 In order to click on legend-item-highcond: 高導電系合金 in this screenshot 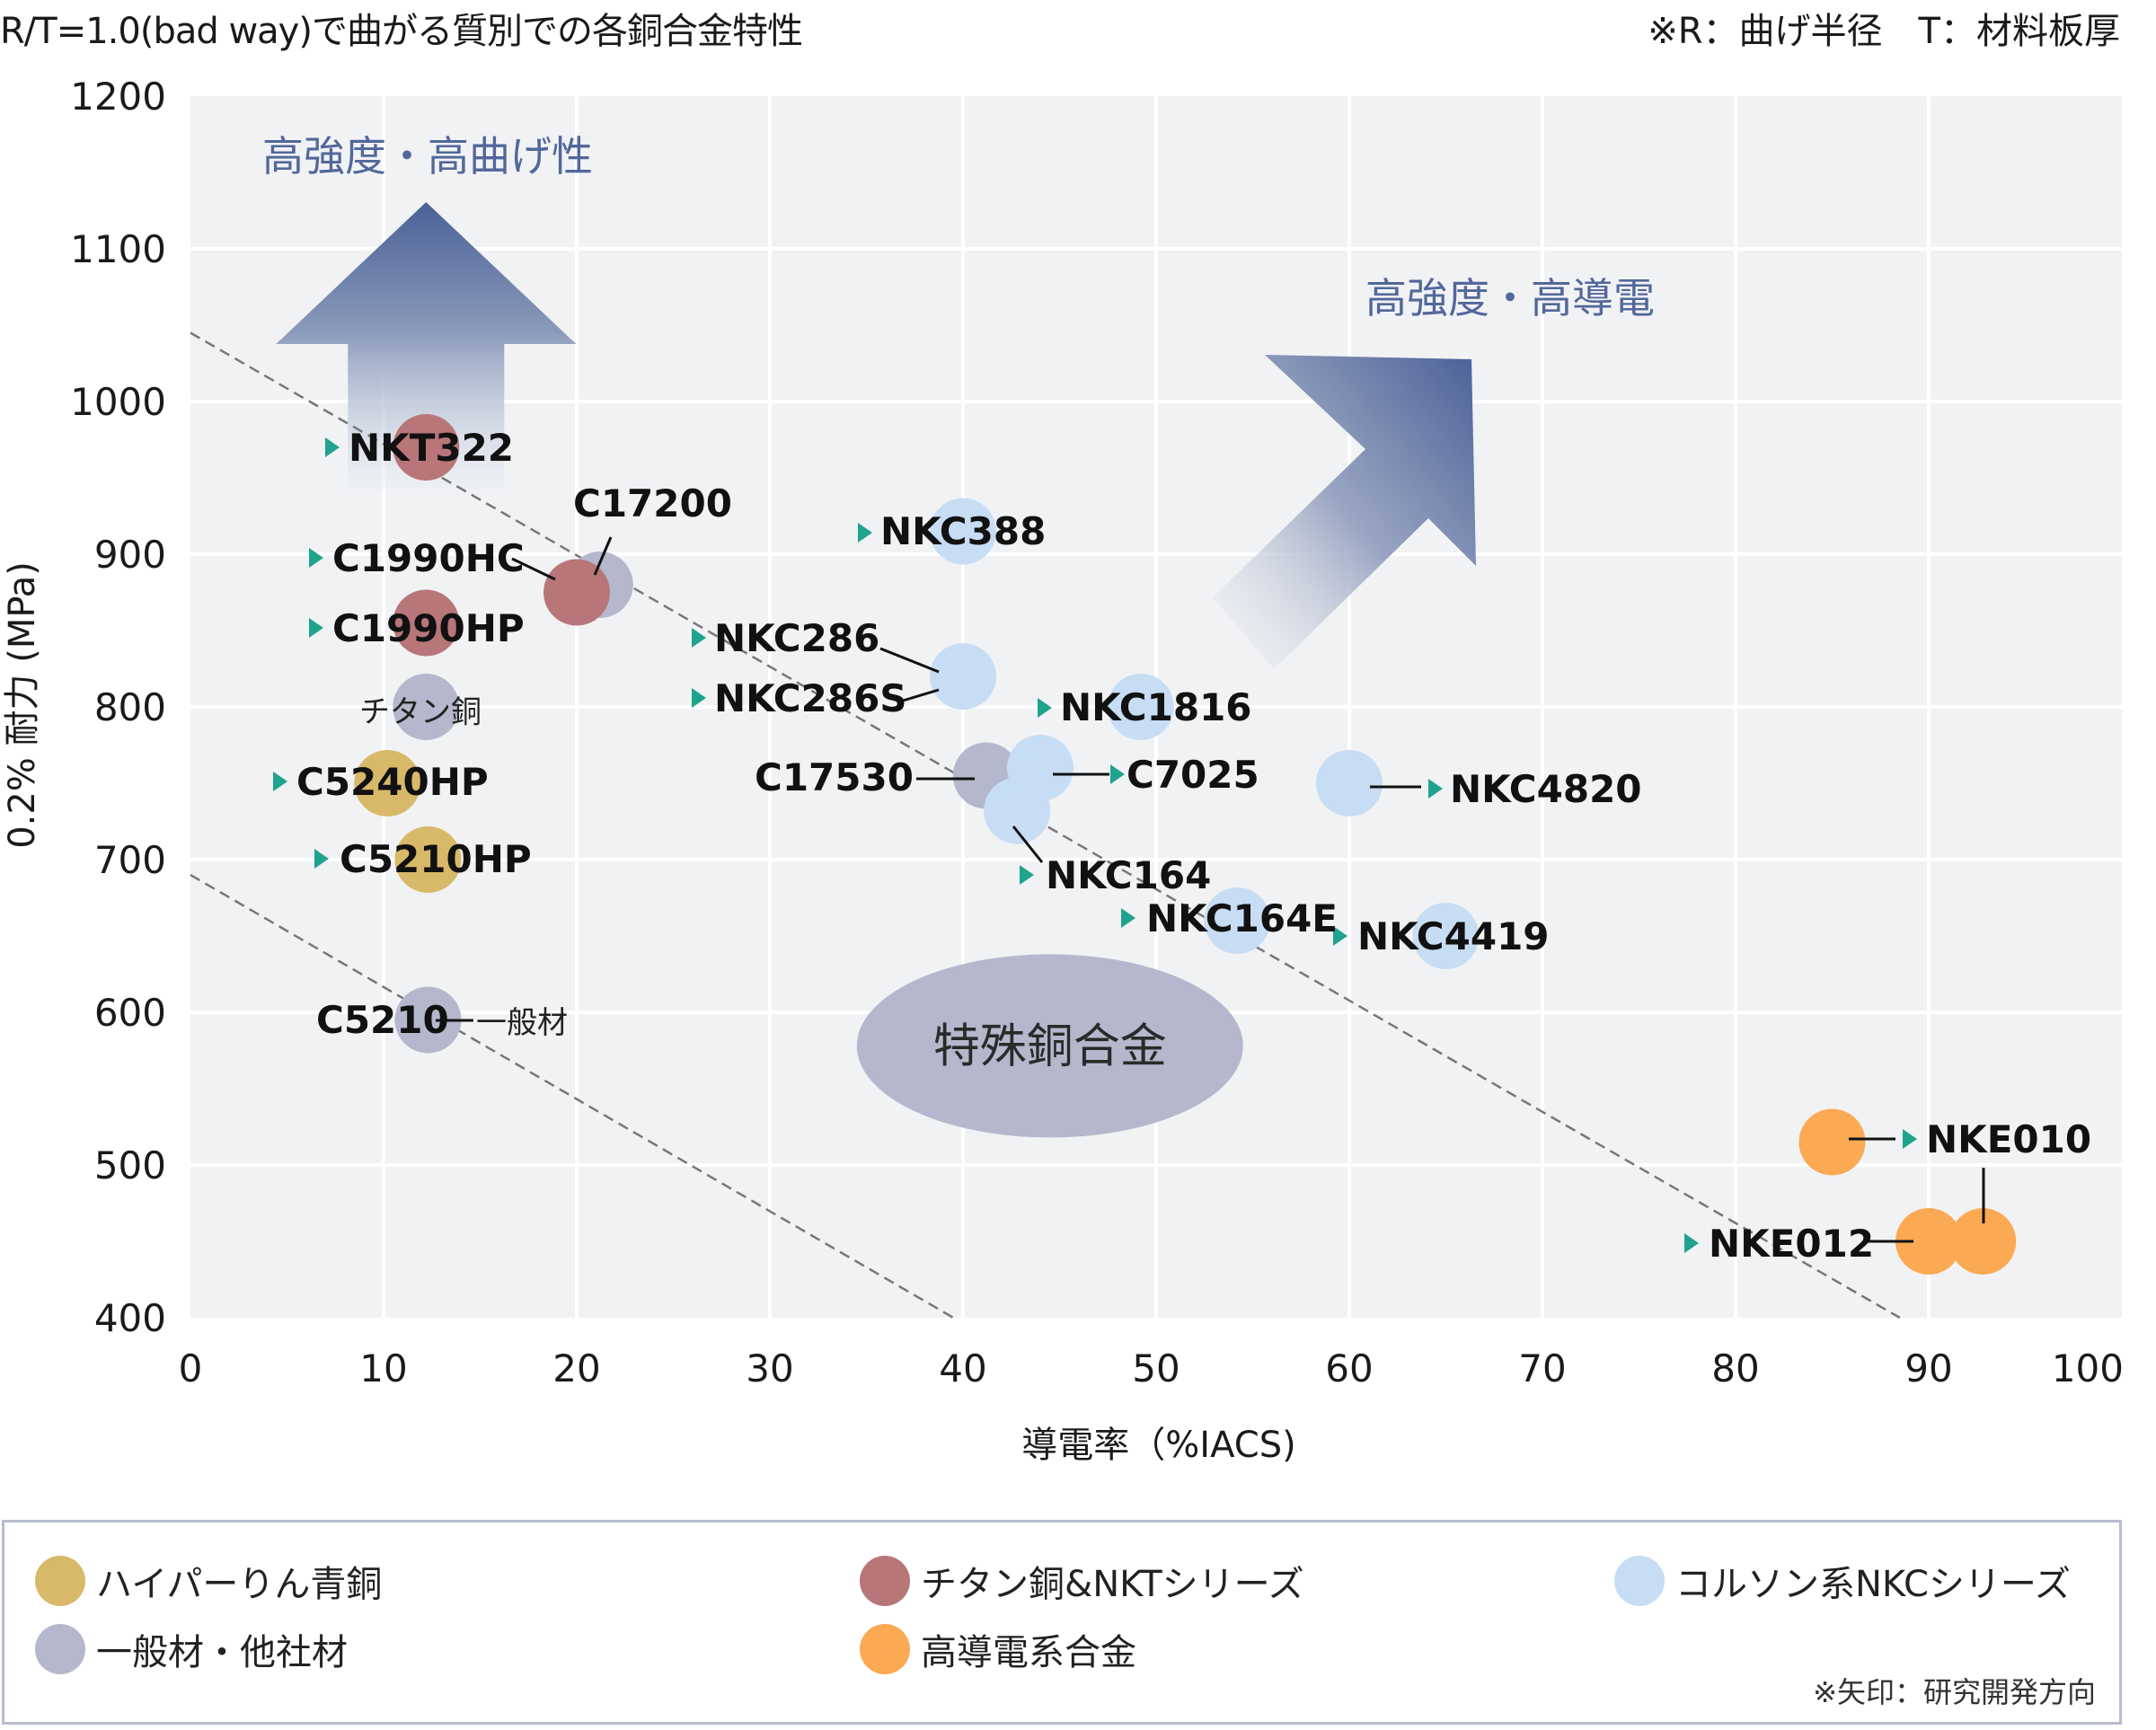, I will do `click(998, 1649)`.